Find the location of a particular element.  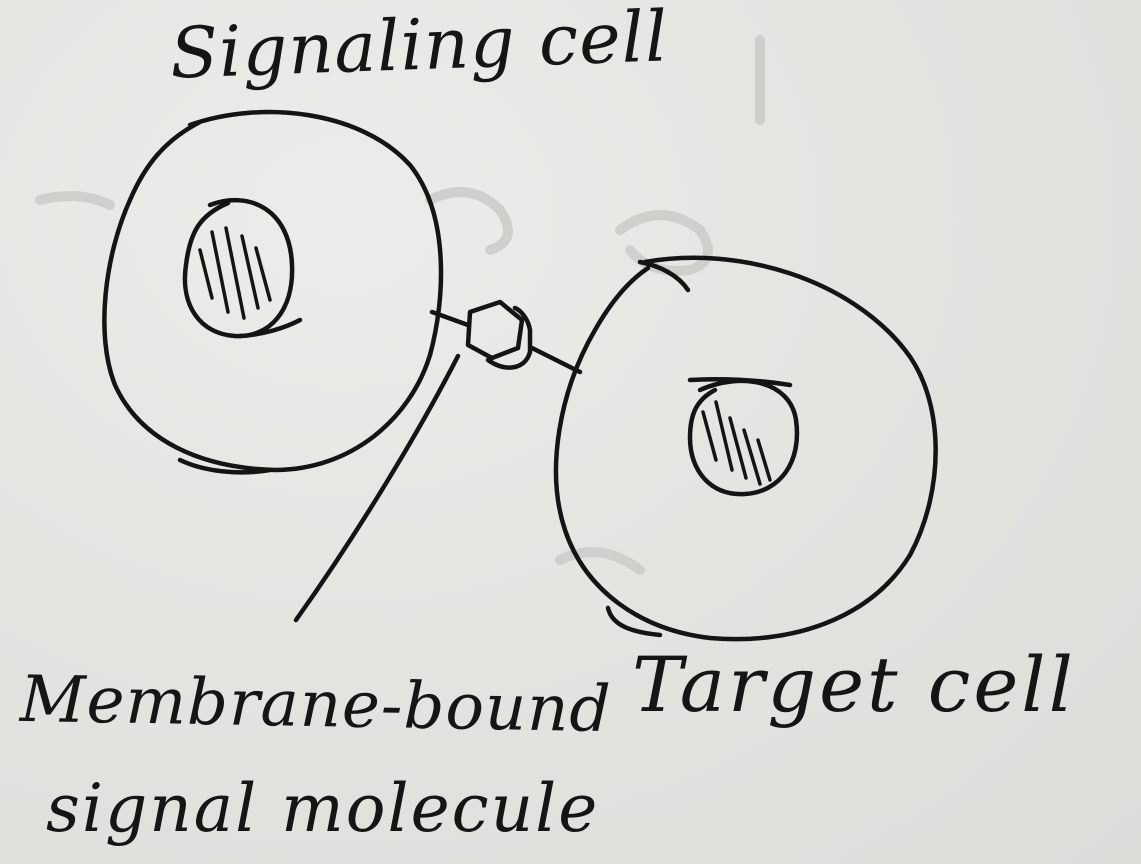

signal-molecule-label: signal molecule is located at coordinates (323, 808).